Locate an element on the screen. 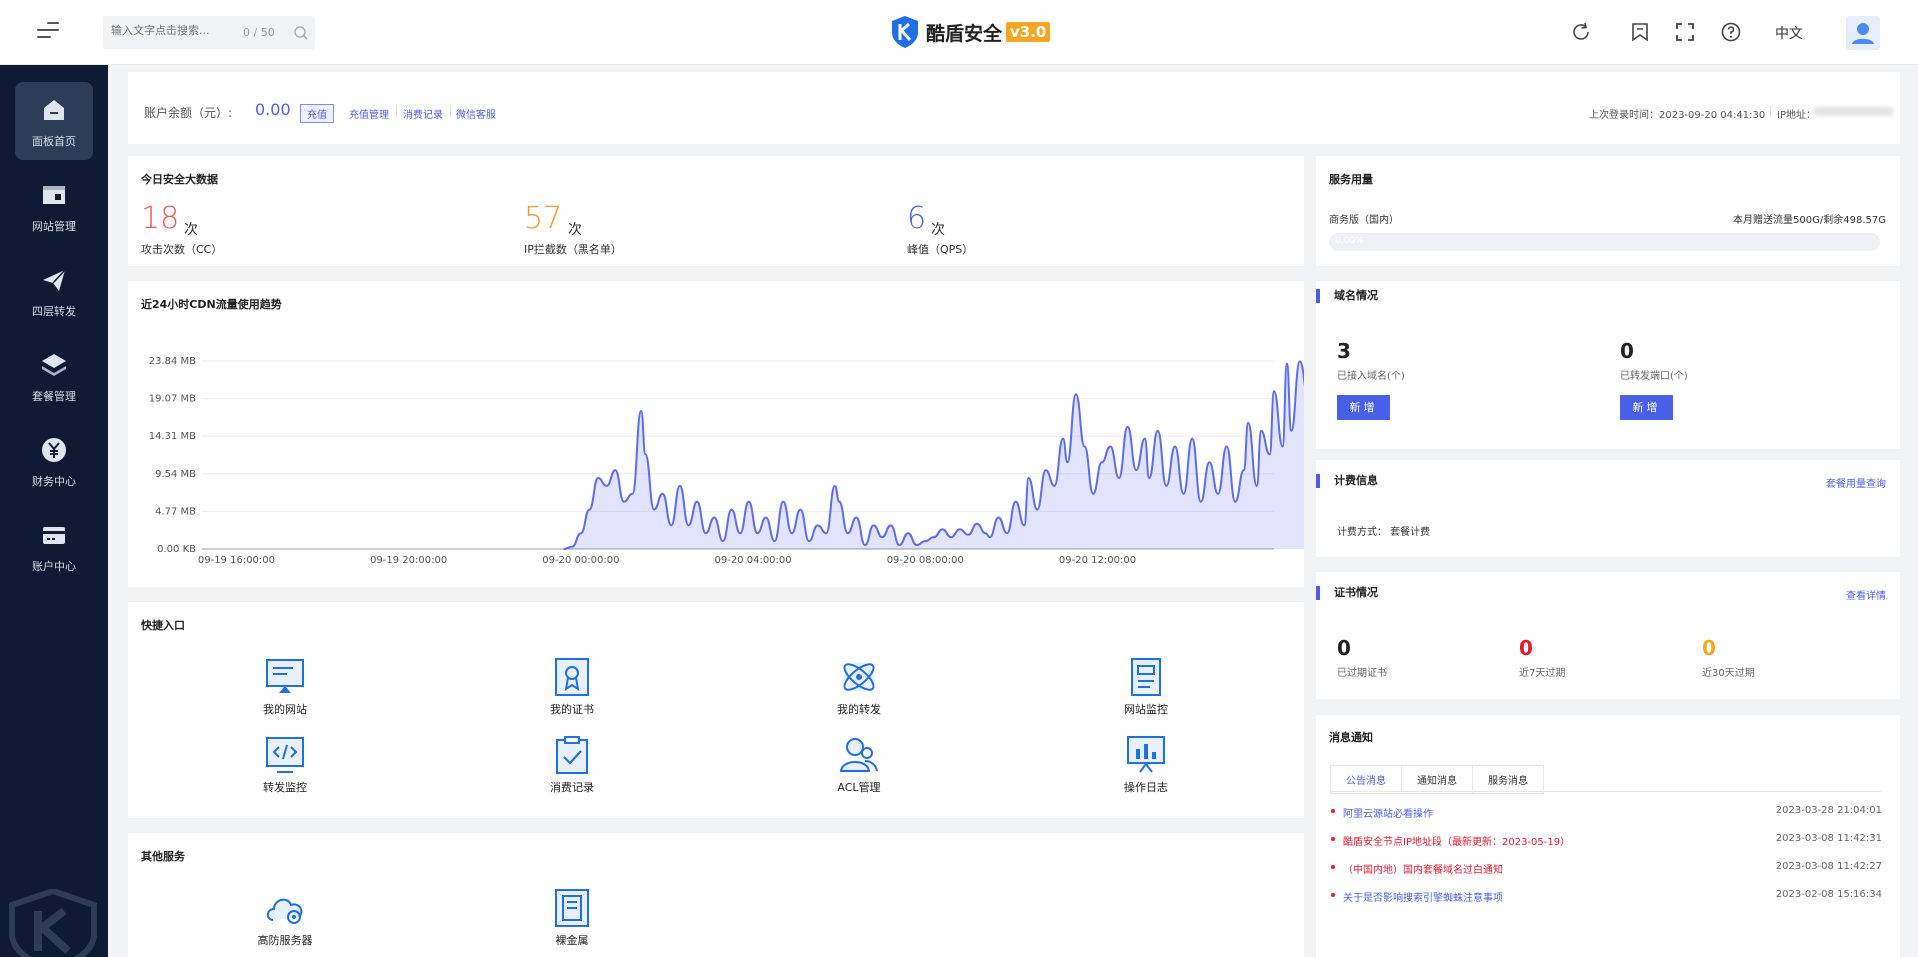 This screenshot has height=957, width=1918. sidebar-label: 面板首页 is located at coordinates (54, 141).